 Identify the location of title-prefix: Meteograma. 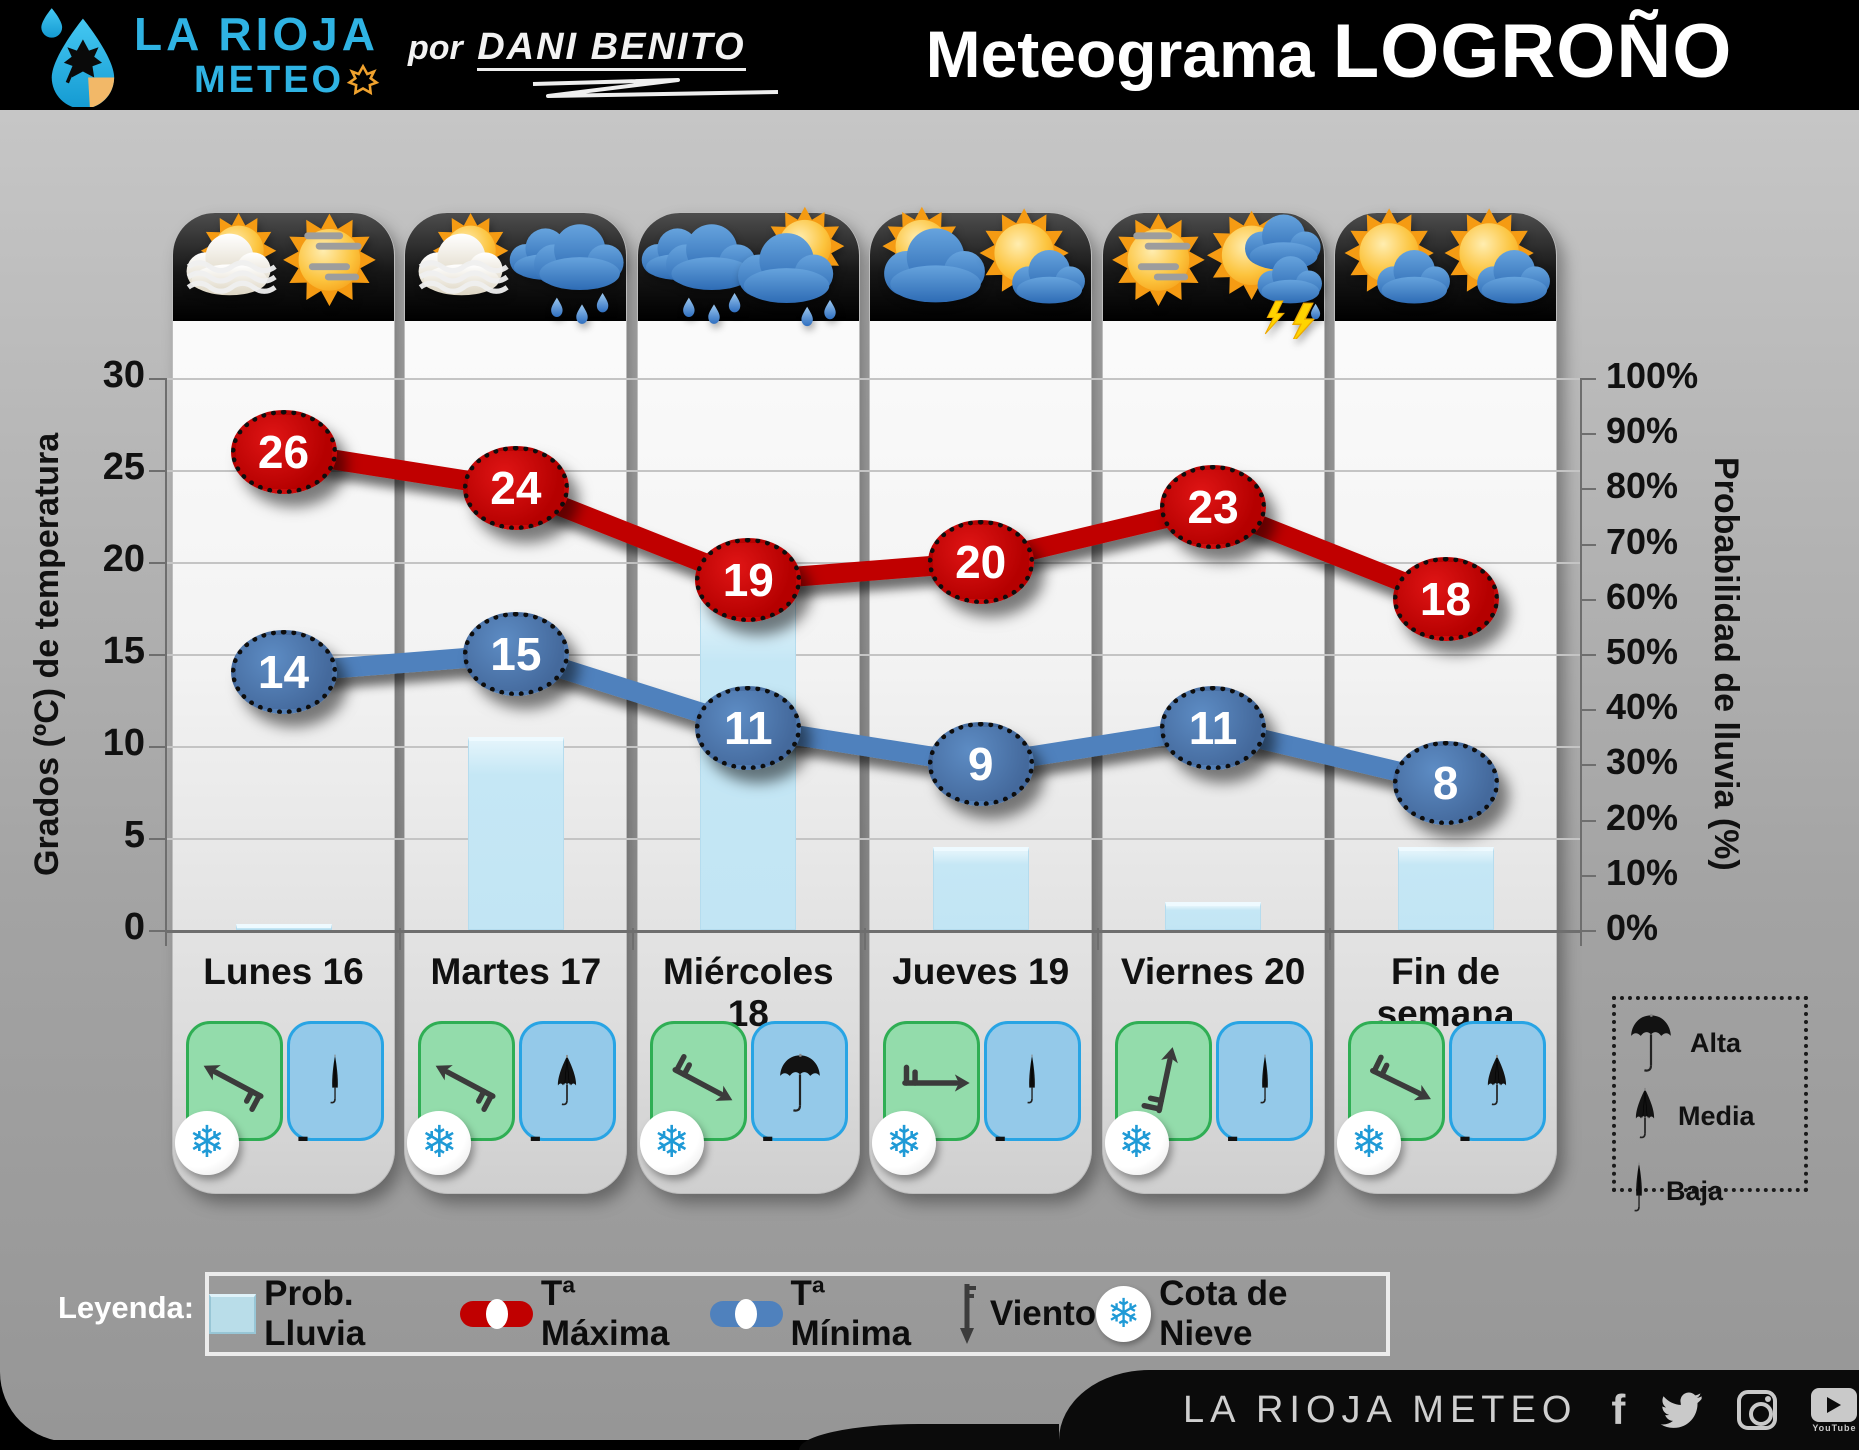
(1129, 54).